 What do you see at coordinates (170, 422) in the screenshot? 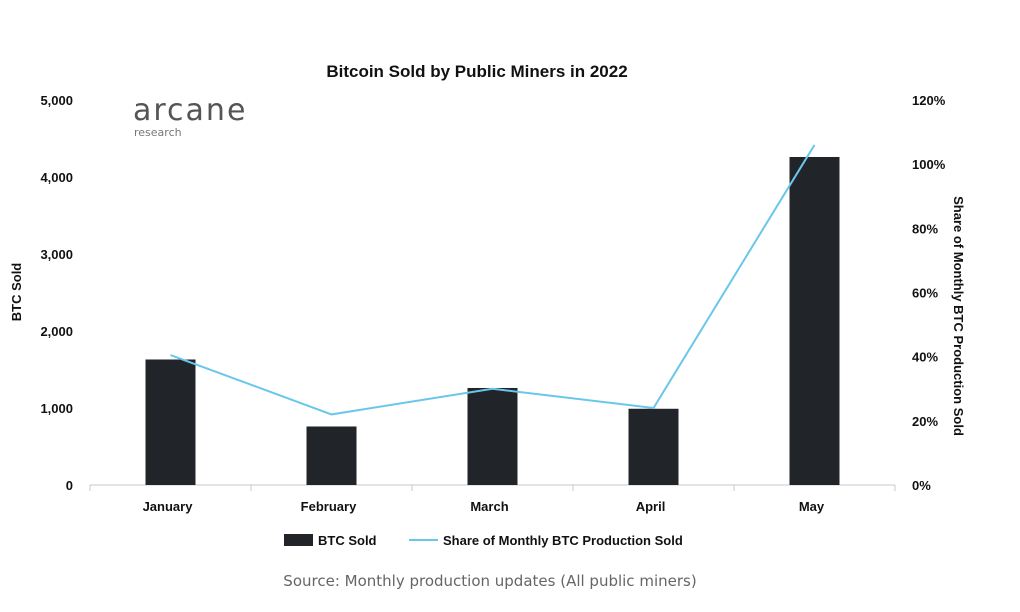
I see `bar-january` at bounding box center [170, 422].